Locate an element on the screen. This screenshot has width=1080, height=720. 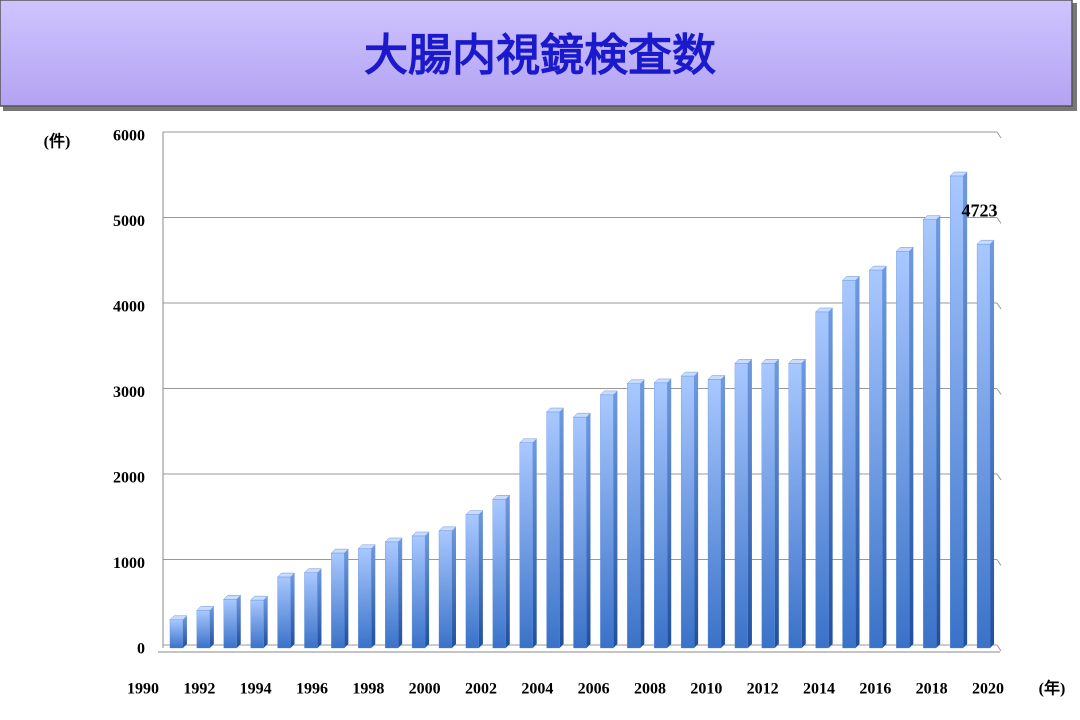
y-tick-label: 2000 is located at coordinates (129, 478).